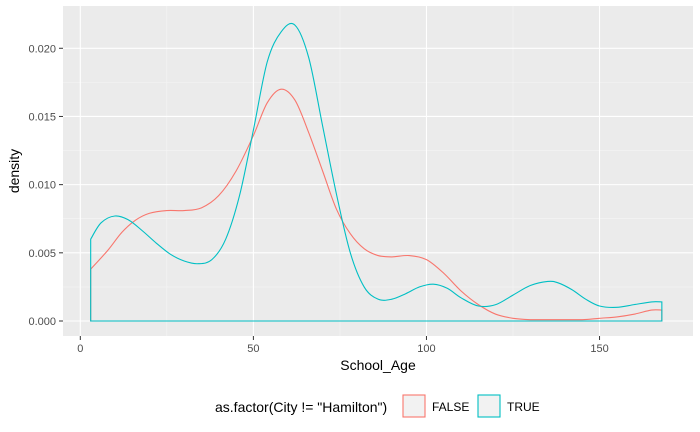  I want to click on x-tick-label: 100, so click(426, 349).